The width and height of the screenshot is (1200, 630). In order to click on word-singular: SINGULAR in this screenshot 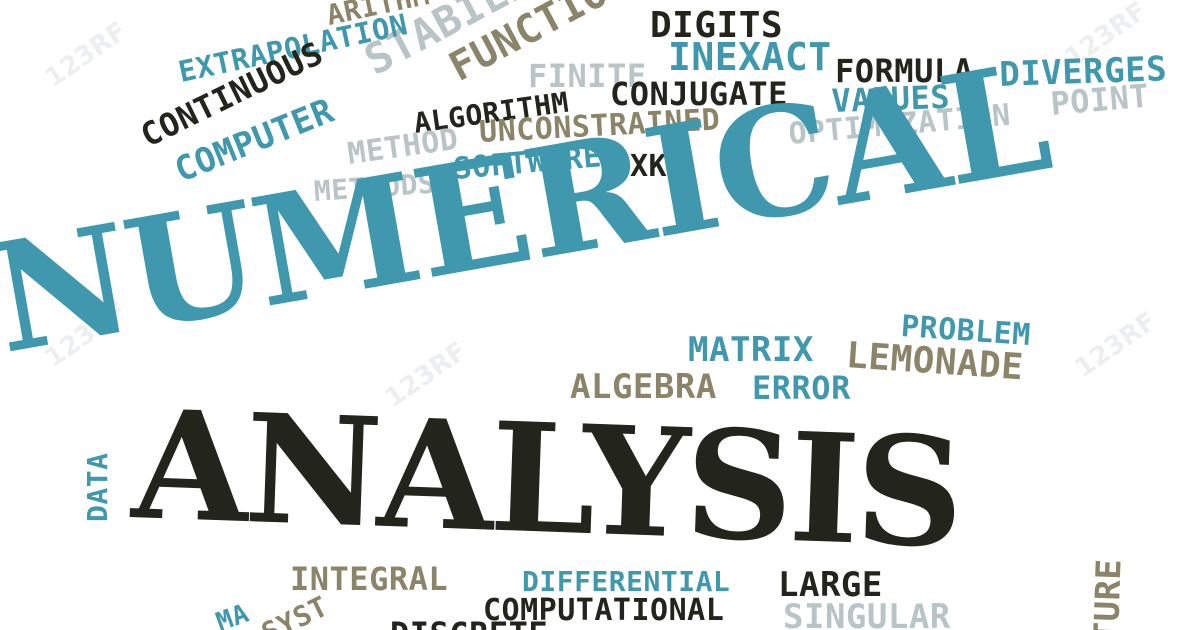, I will do `click(867, 613)`.